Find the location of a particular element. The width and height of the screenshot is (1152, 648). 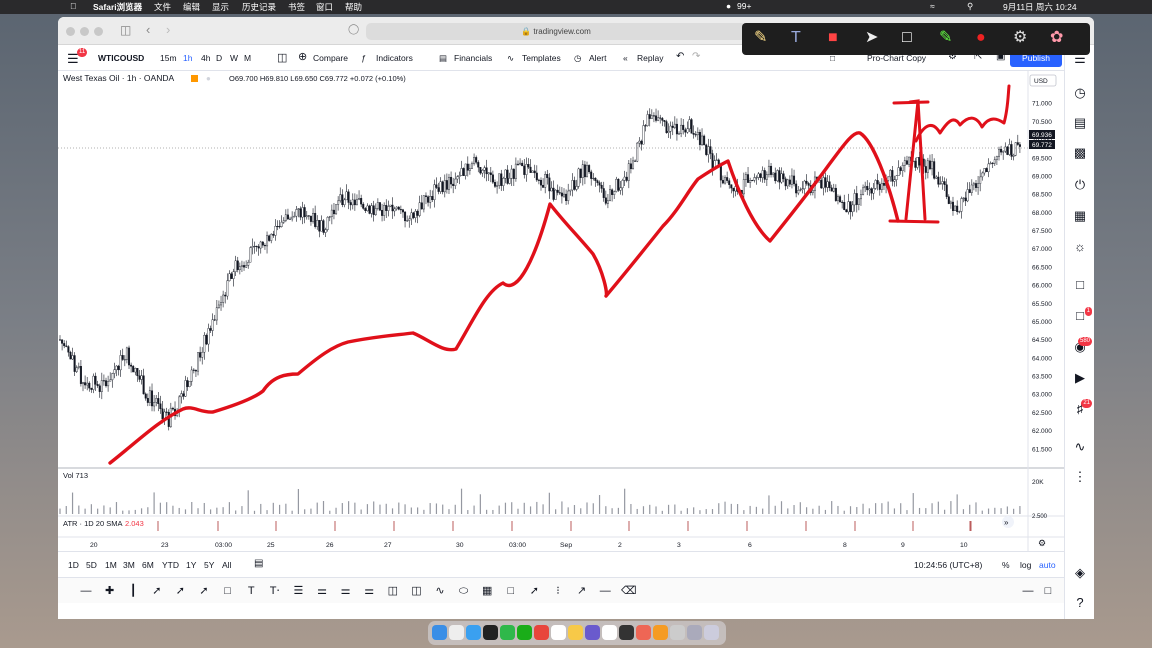

help-icon: ? is located at coordinates (1080, 602).